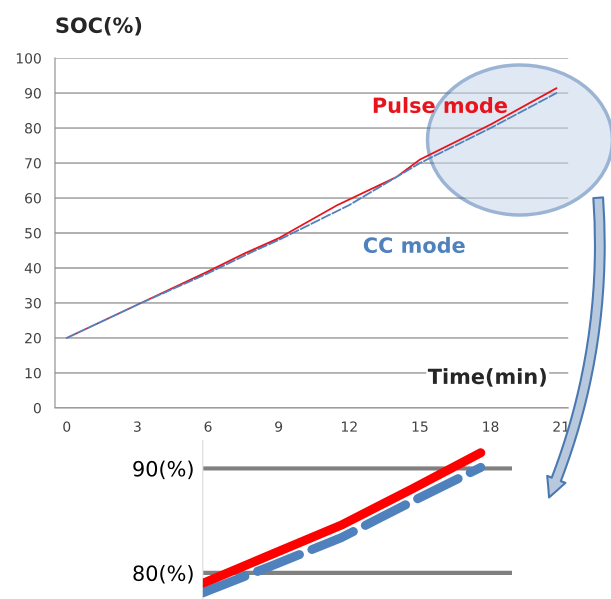  I want to click on y-tick-label: 70, so click(33, 163).